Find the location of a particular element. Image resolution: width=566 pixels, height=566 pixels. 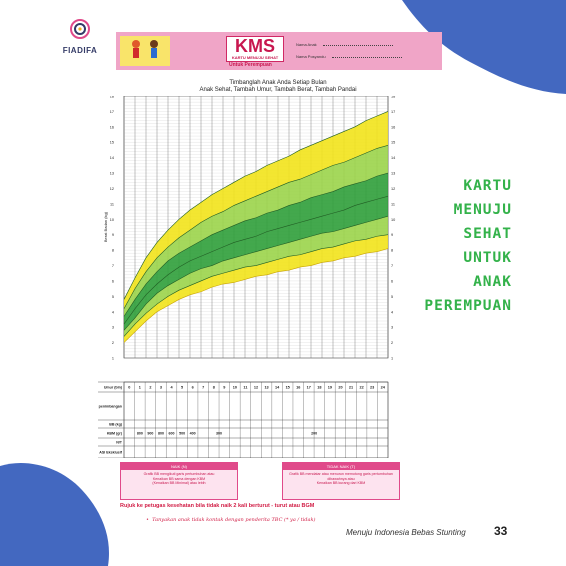

x-tick-label: 8 is located at coordinates (214, 388).